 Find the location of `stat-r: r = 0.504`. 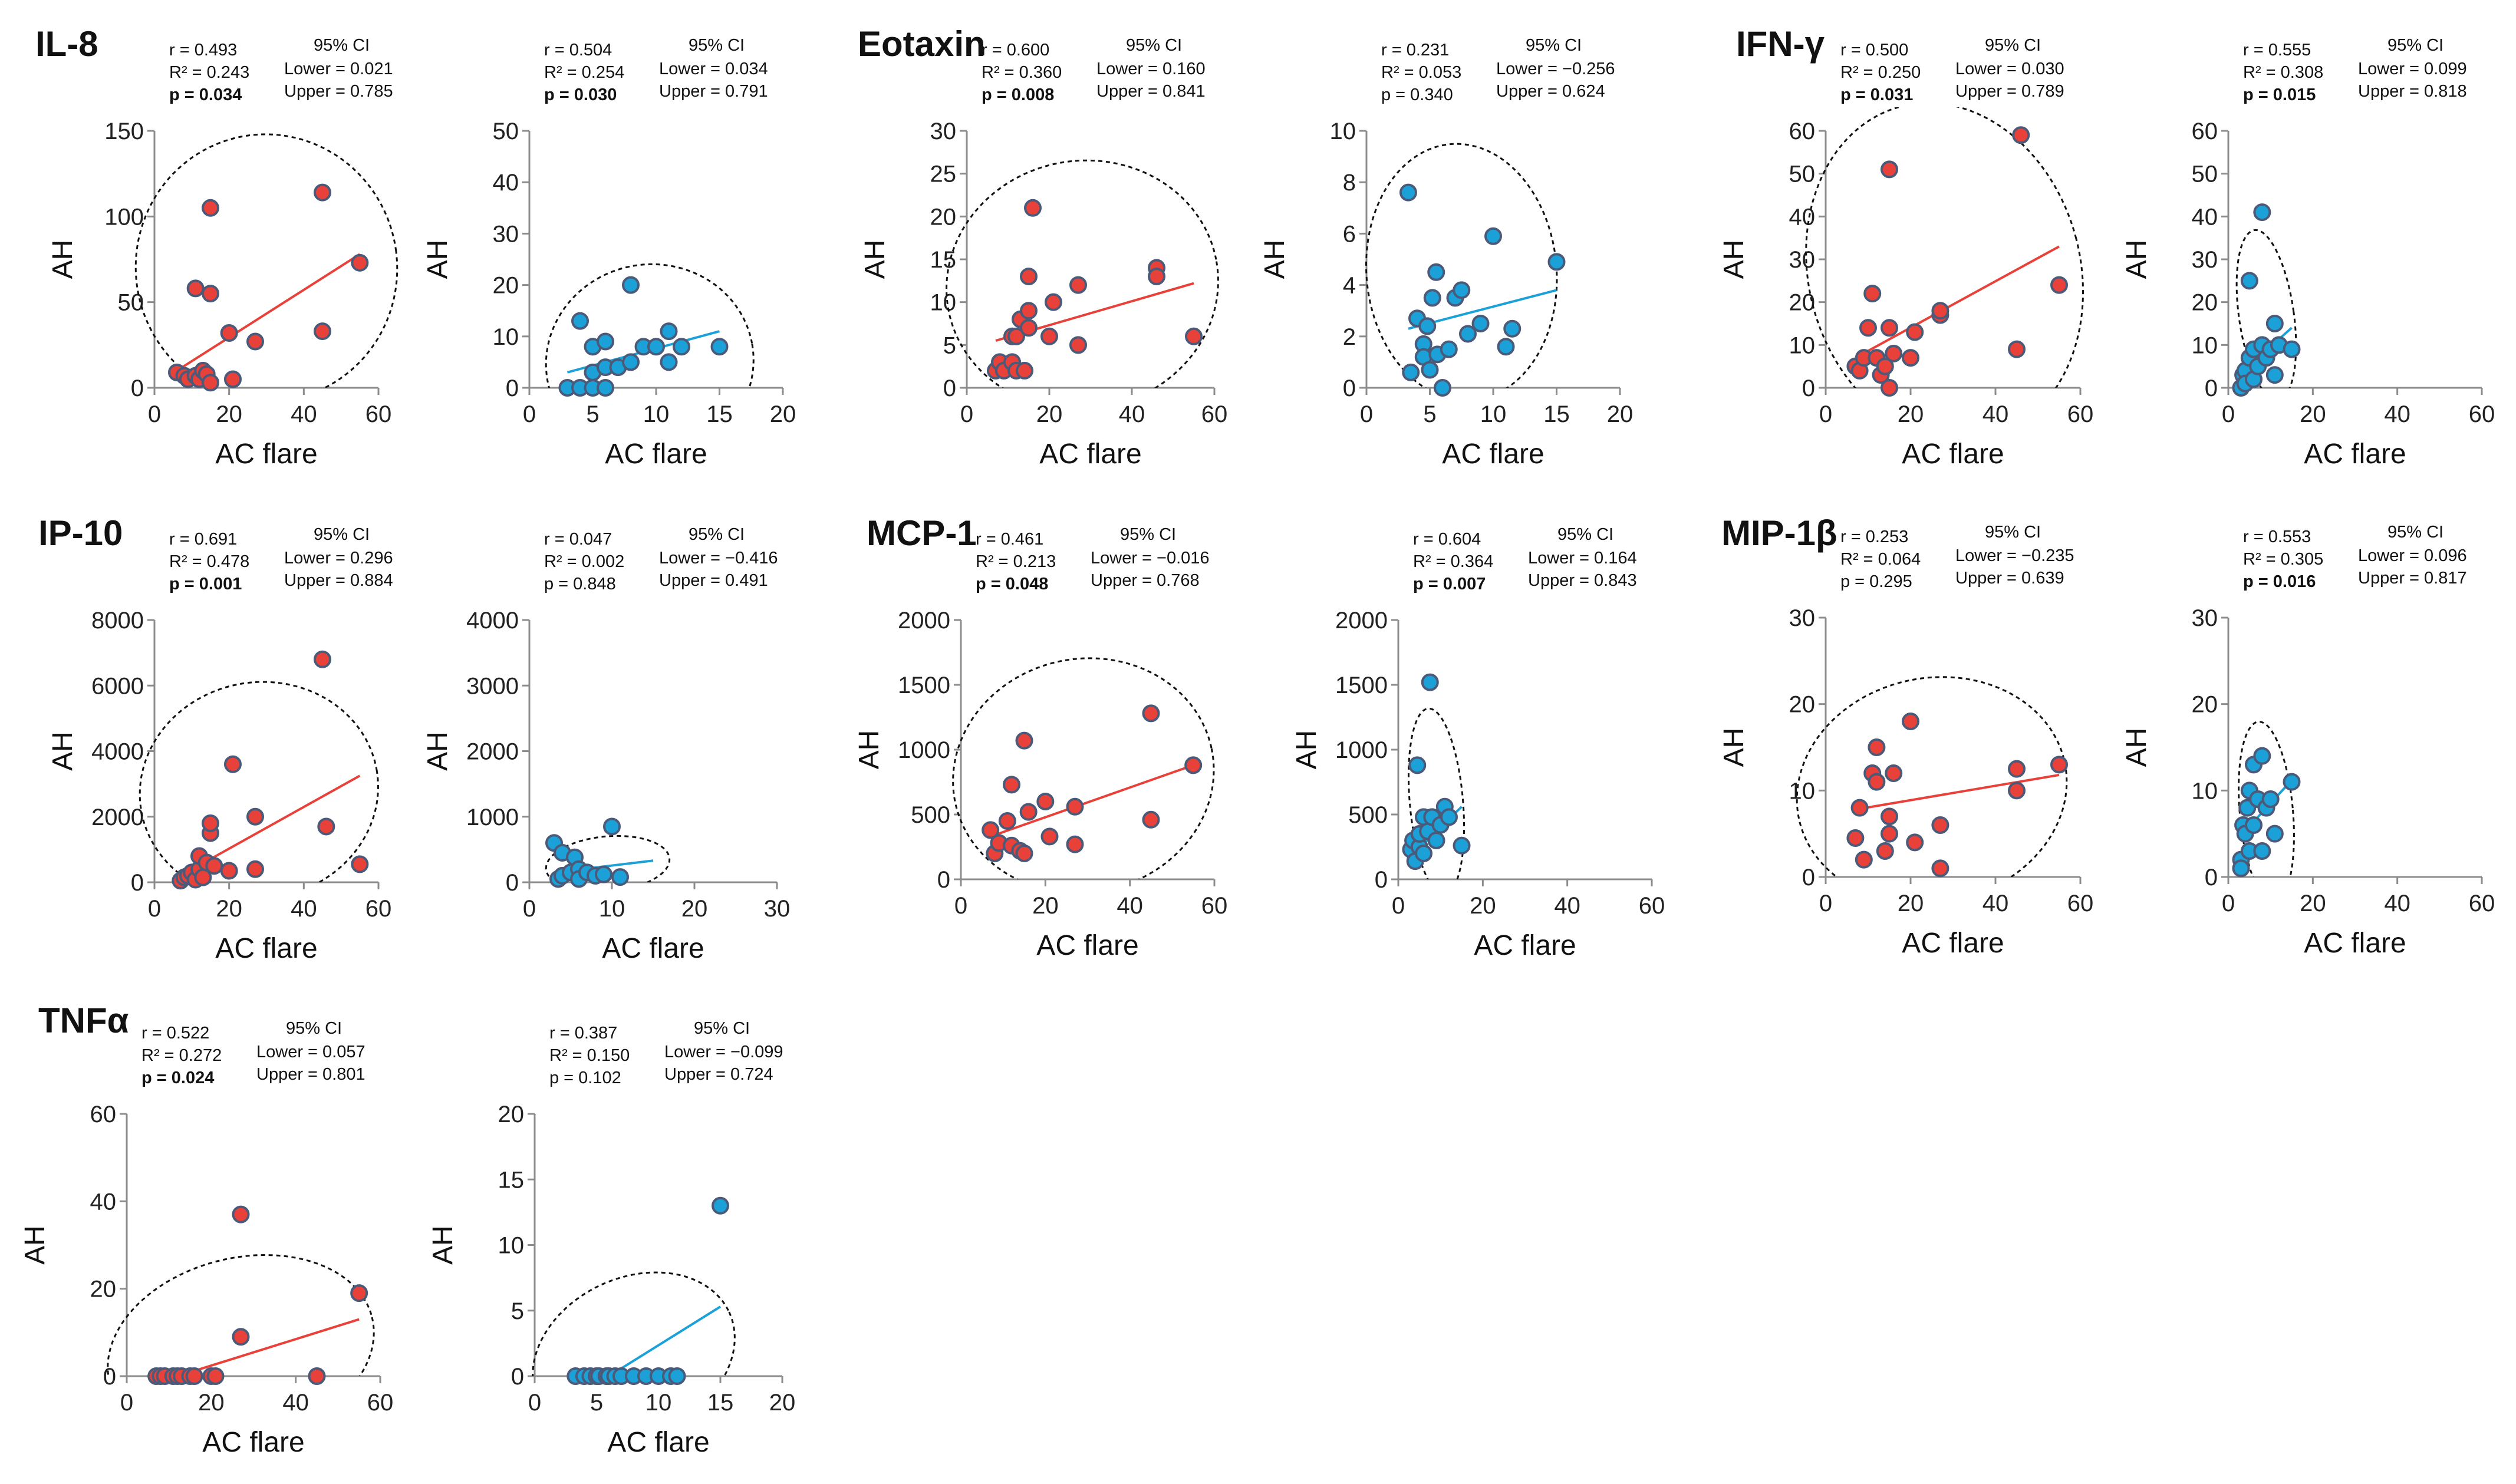

stat-r: r = 0.504 is located at coordinates (578, 50).